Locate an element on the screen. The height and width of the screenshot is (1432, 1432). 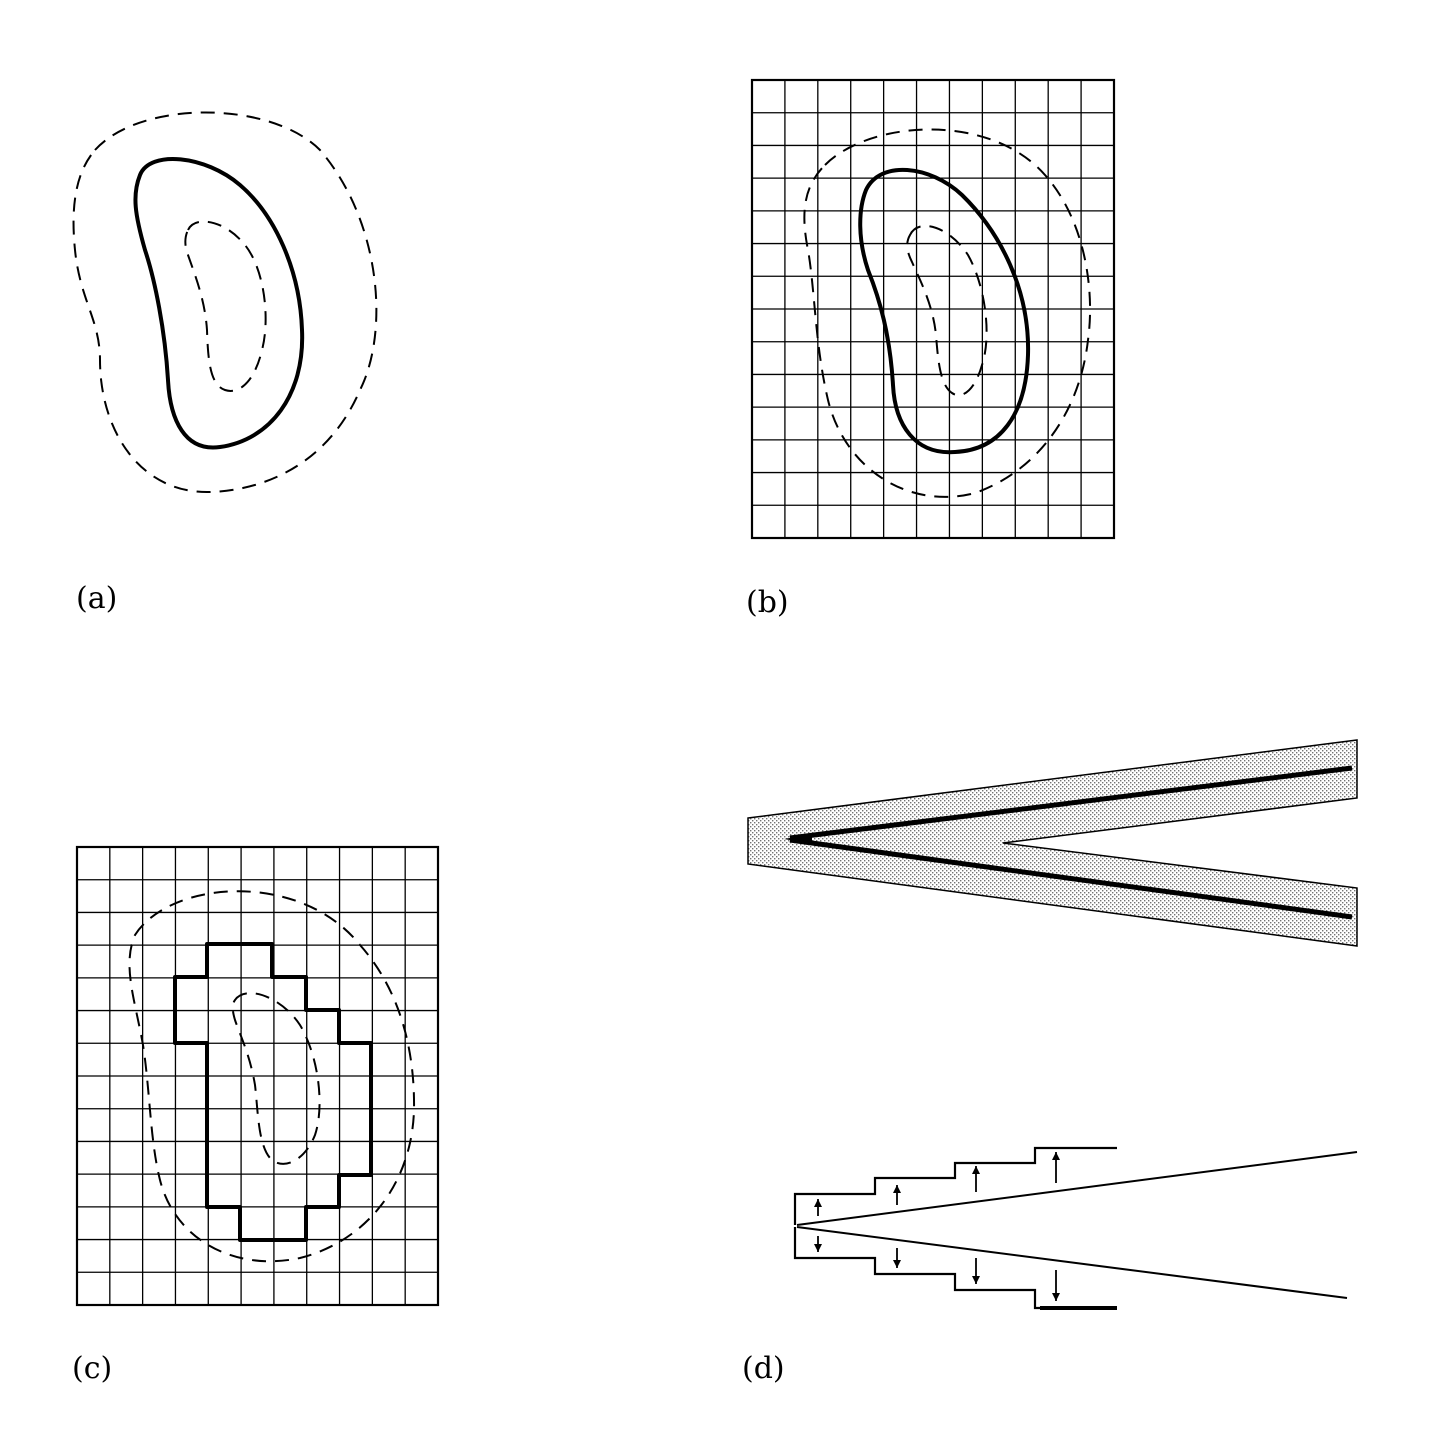
upper-step-boundary is located at coordinates (955, 1185).